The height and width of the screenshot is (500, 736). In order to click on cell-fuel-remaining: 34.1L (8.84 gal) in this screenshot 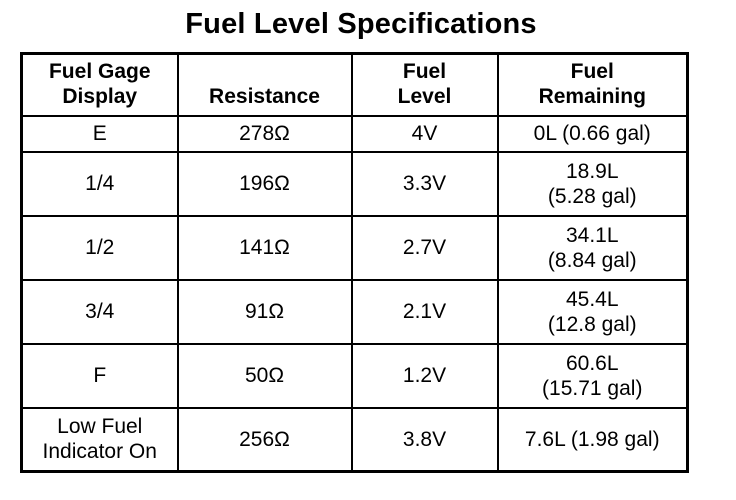, I will do `click(592, 247)`.